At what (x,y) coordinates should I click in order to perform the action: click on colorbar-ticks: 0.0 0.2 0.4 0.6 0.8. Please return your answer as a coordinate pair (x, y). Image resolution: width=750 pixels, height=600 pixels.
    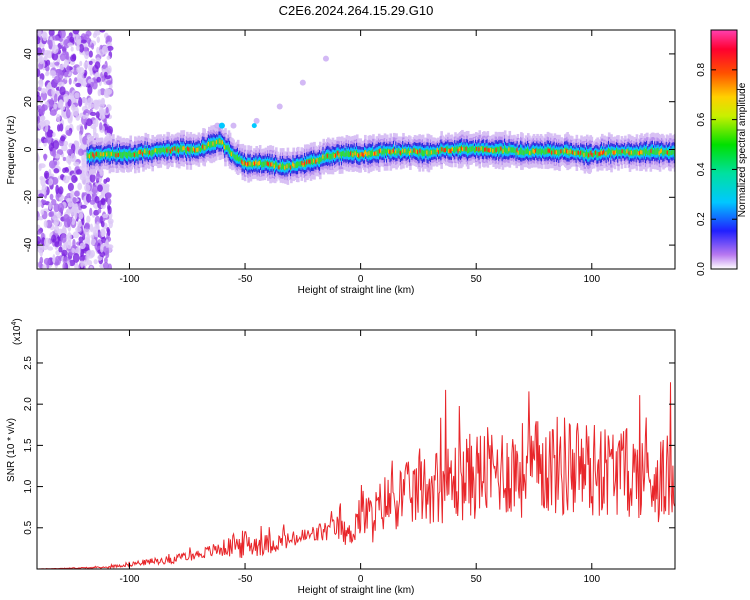
    Looking at the image, I should click on (716, 169).